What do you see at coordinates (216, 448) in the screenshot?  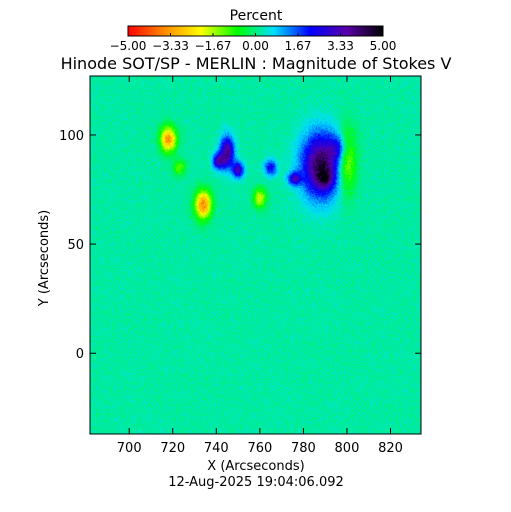 I see `x-tick-label: 740` at bounding box center [216, 448].